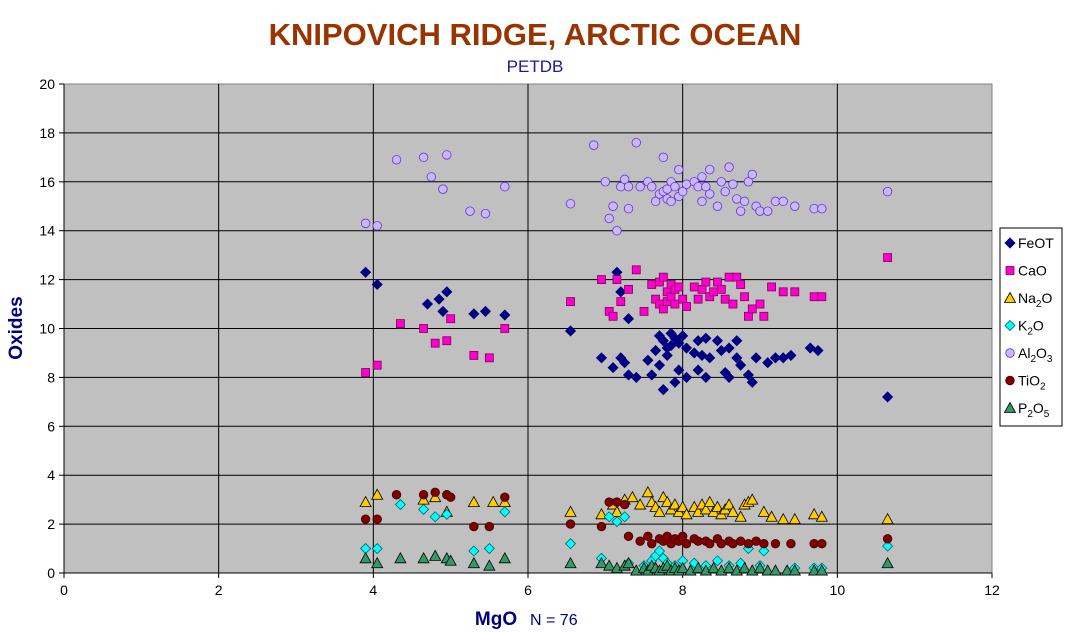  What do you see at coordinates (373, 590) in the screenshot?
I see `x-tick-label: 4` at bounding box center [373, 590].